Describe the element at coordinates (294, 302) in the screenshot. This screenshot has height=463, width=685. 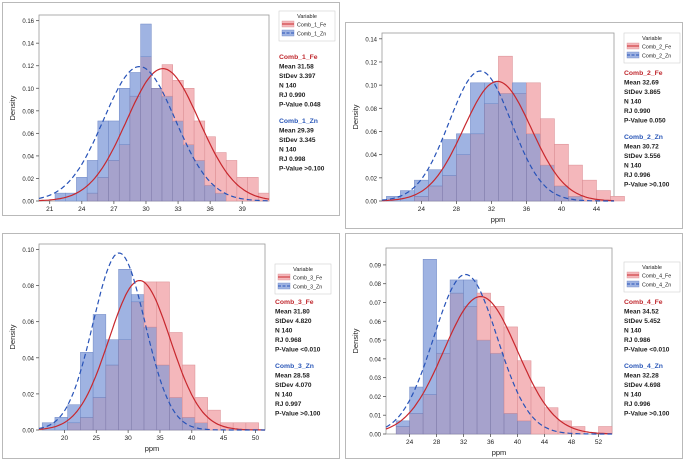
I see `stats-name: Comb_3_Fe` at that location.